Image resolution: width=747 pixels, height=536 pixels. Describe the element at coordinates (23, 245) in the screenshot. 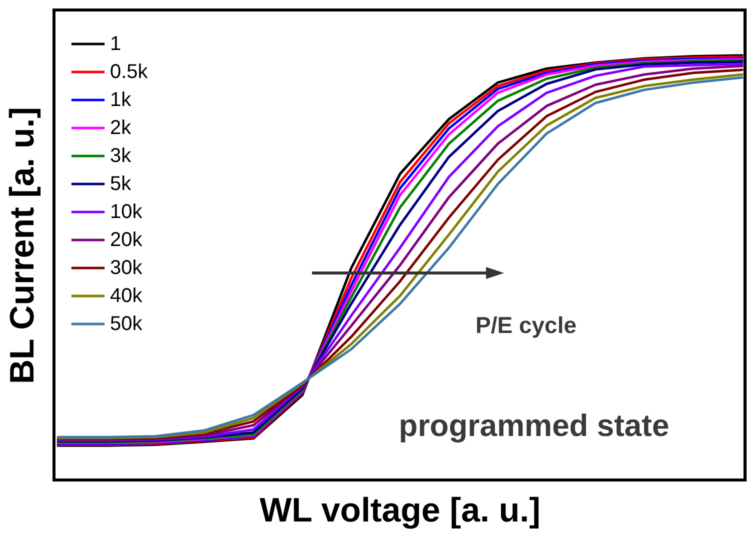

I see `y-axis-title: BL Current [a. u.]` at that location.